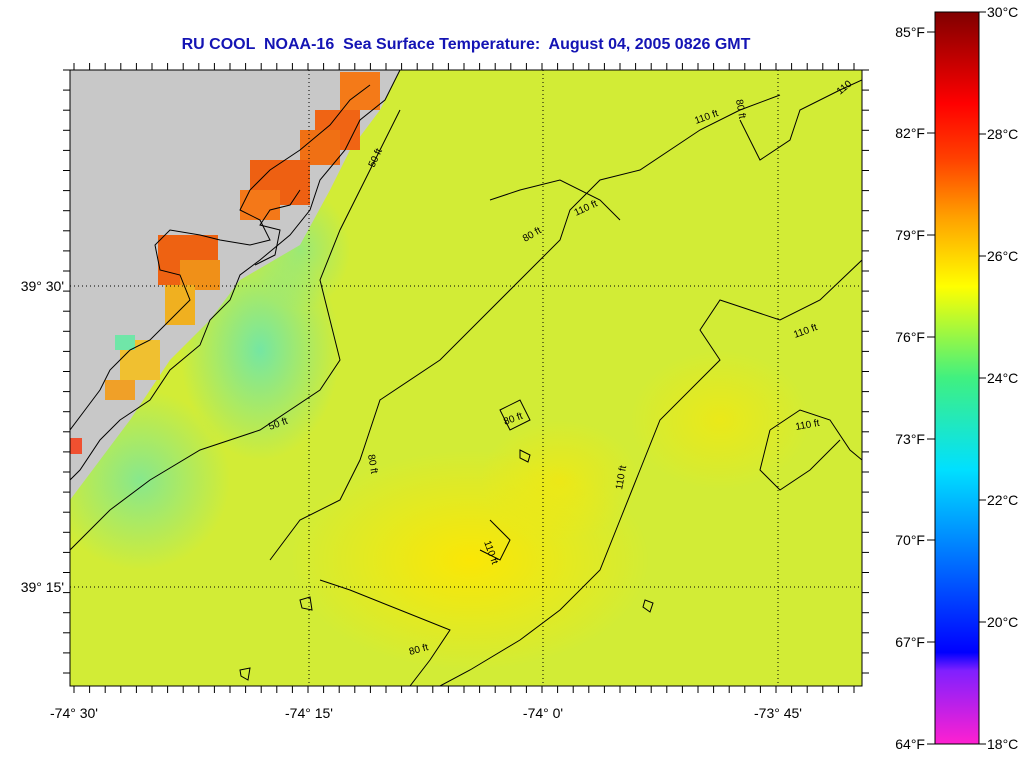 This screenshot has height=761, width=1032. I want to click on latitude-labels: 39° 30' 39° 15', so click(42, 436).